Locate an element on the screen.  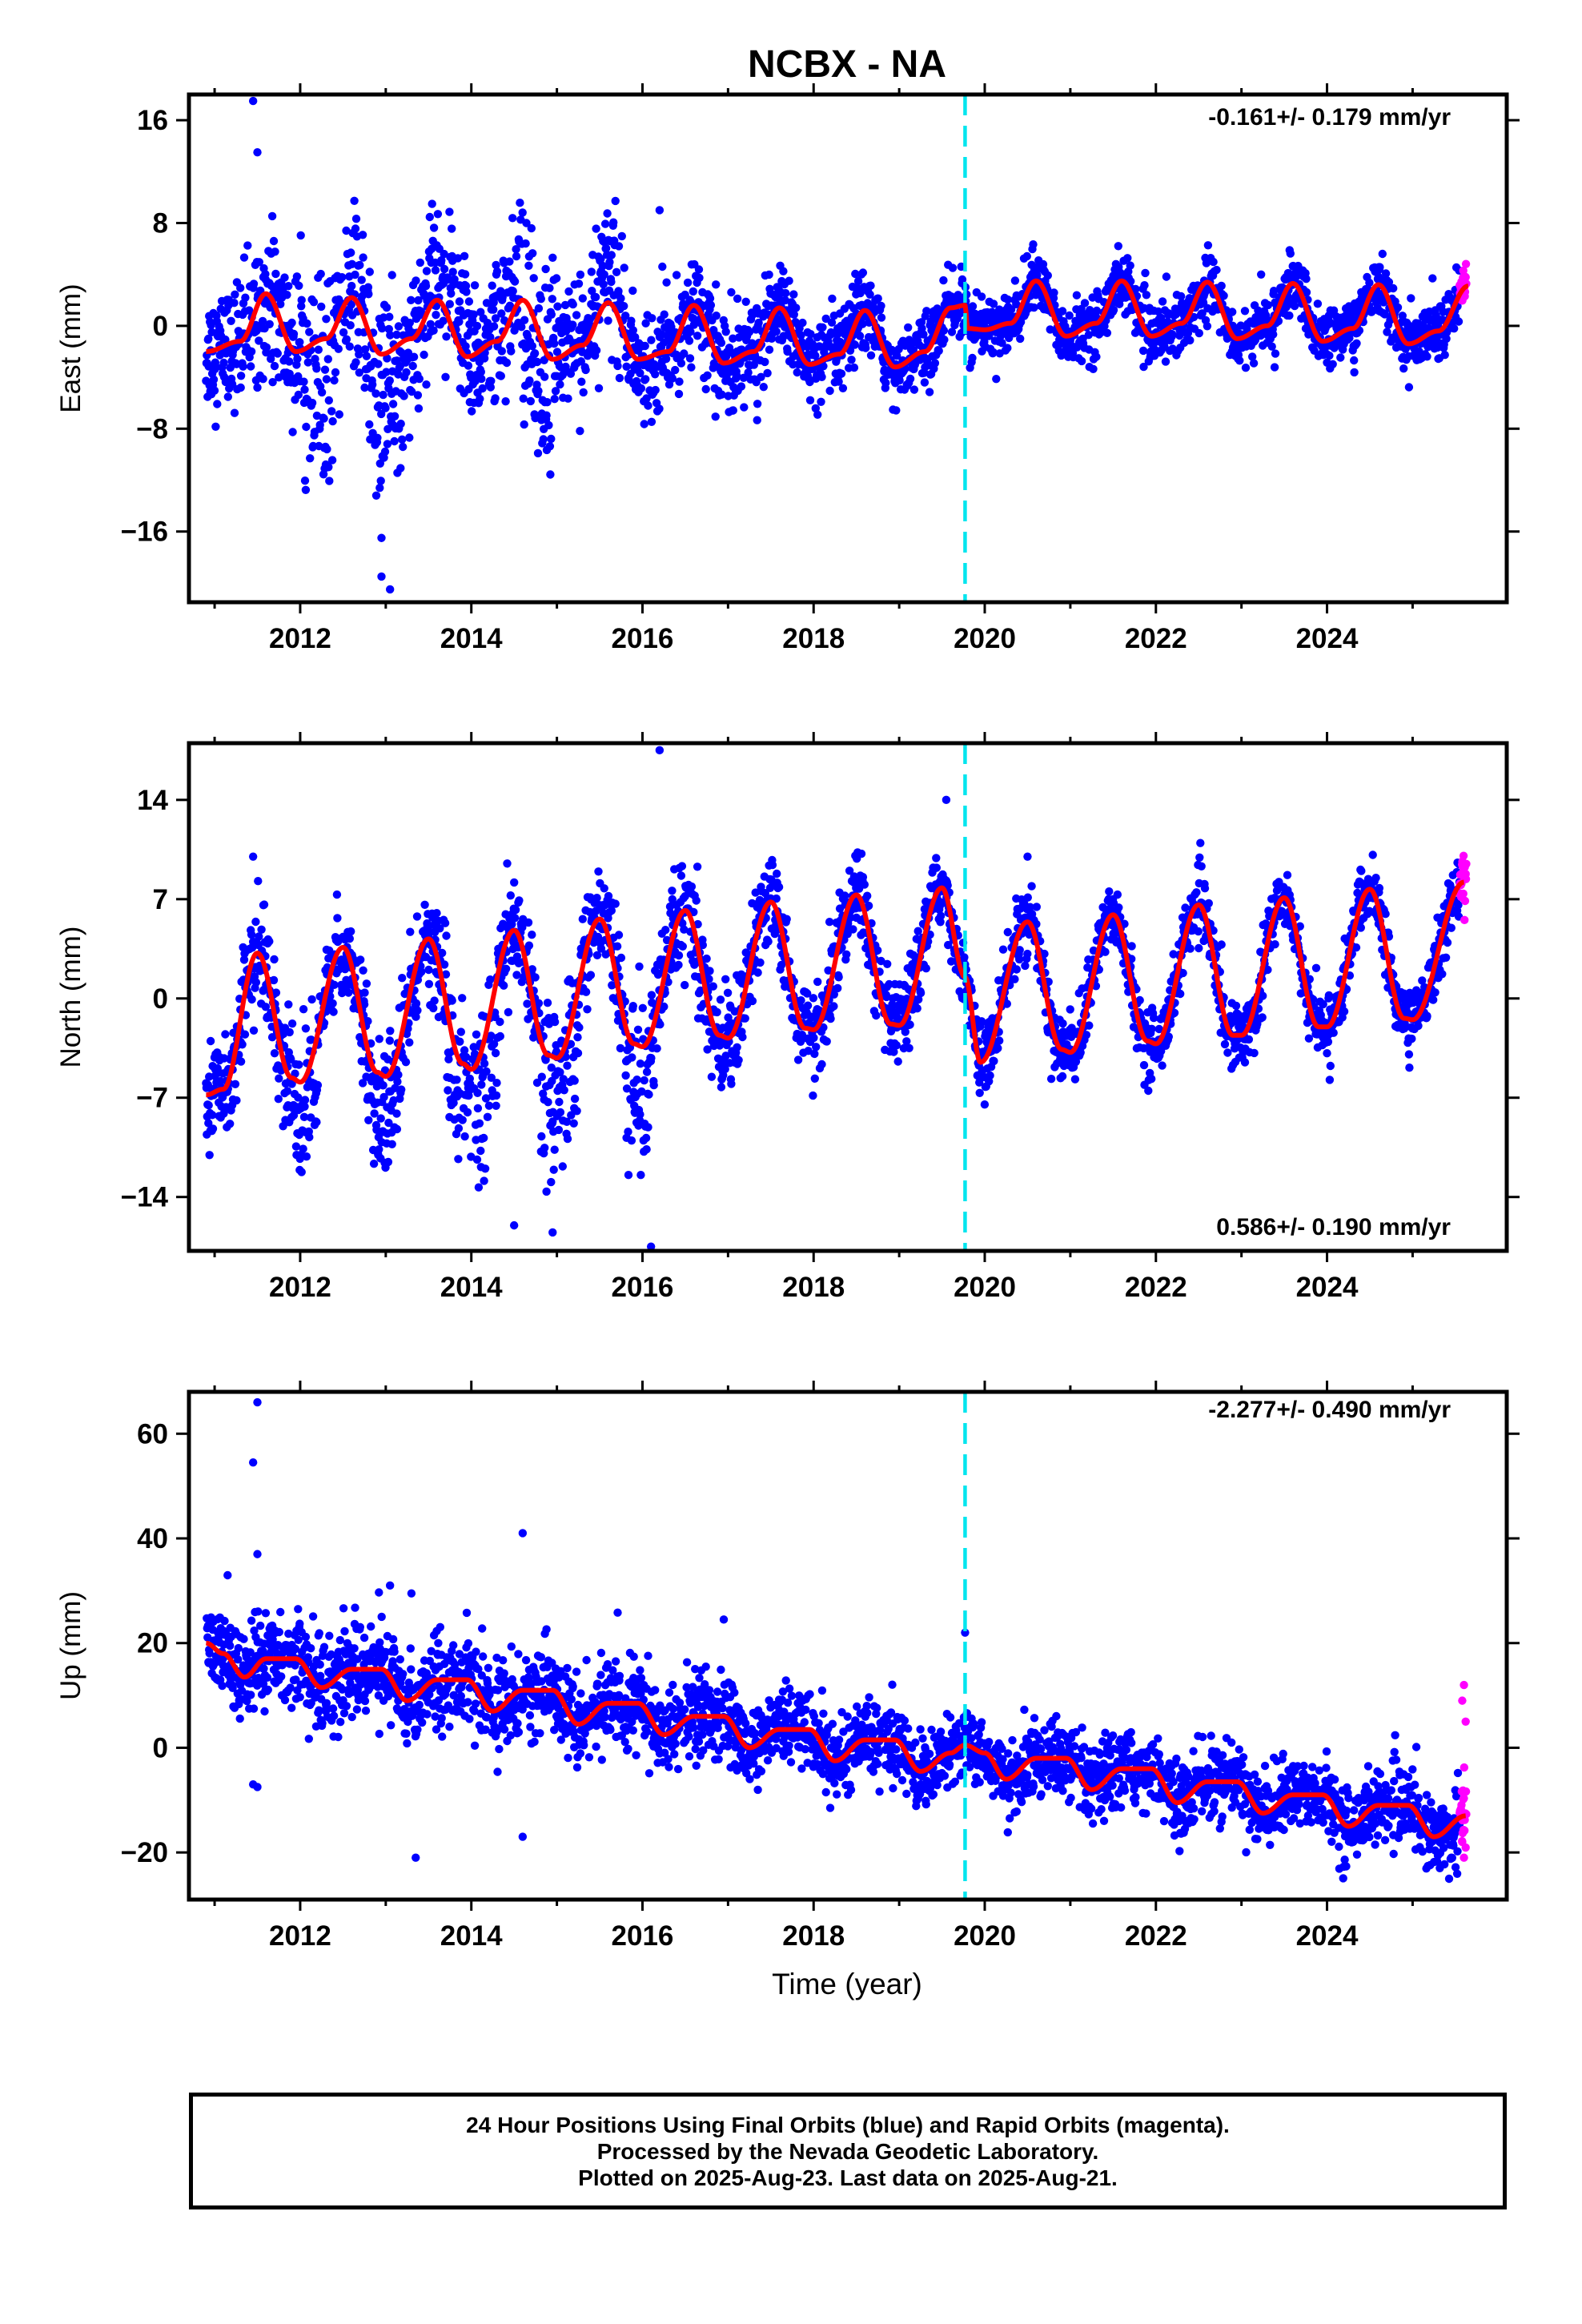
x-tick-label: 2020 is located at coordinates (985, 638).